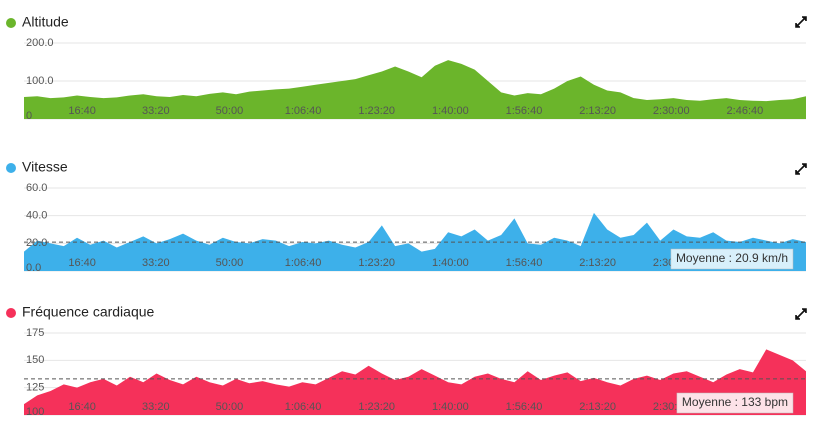 This screenshot has height=442, width=840. What do you see at coordinates (33, 268) in the screenshot?
I see `y-tick-label: 0.0` at bounding box center [33, 268].